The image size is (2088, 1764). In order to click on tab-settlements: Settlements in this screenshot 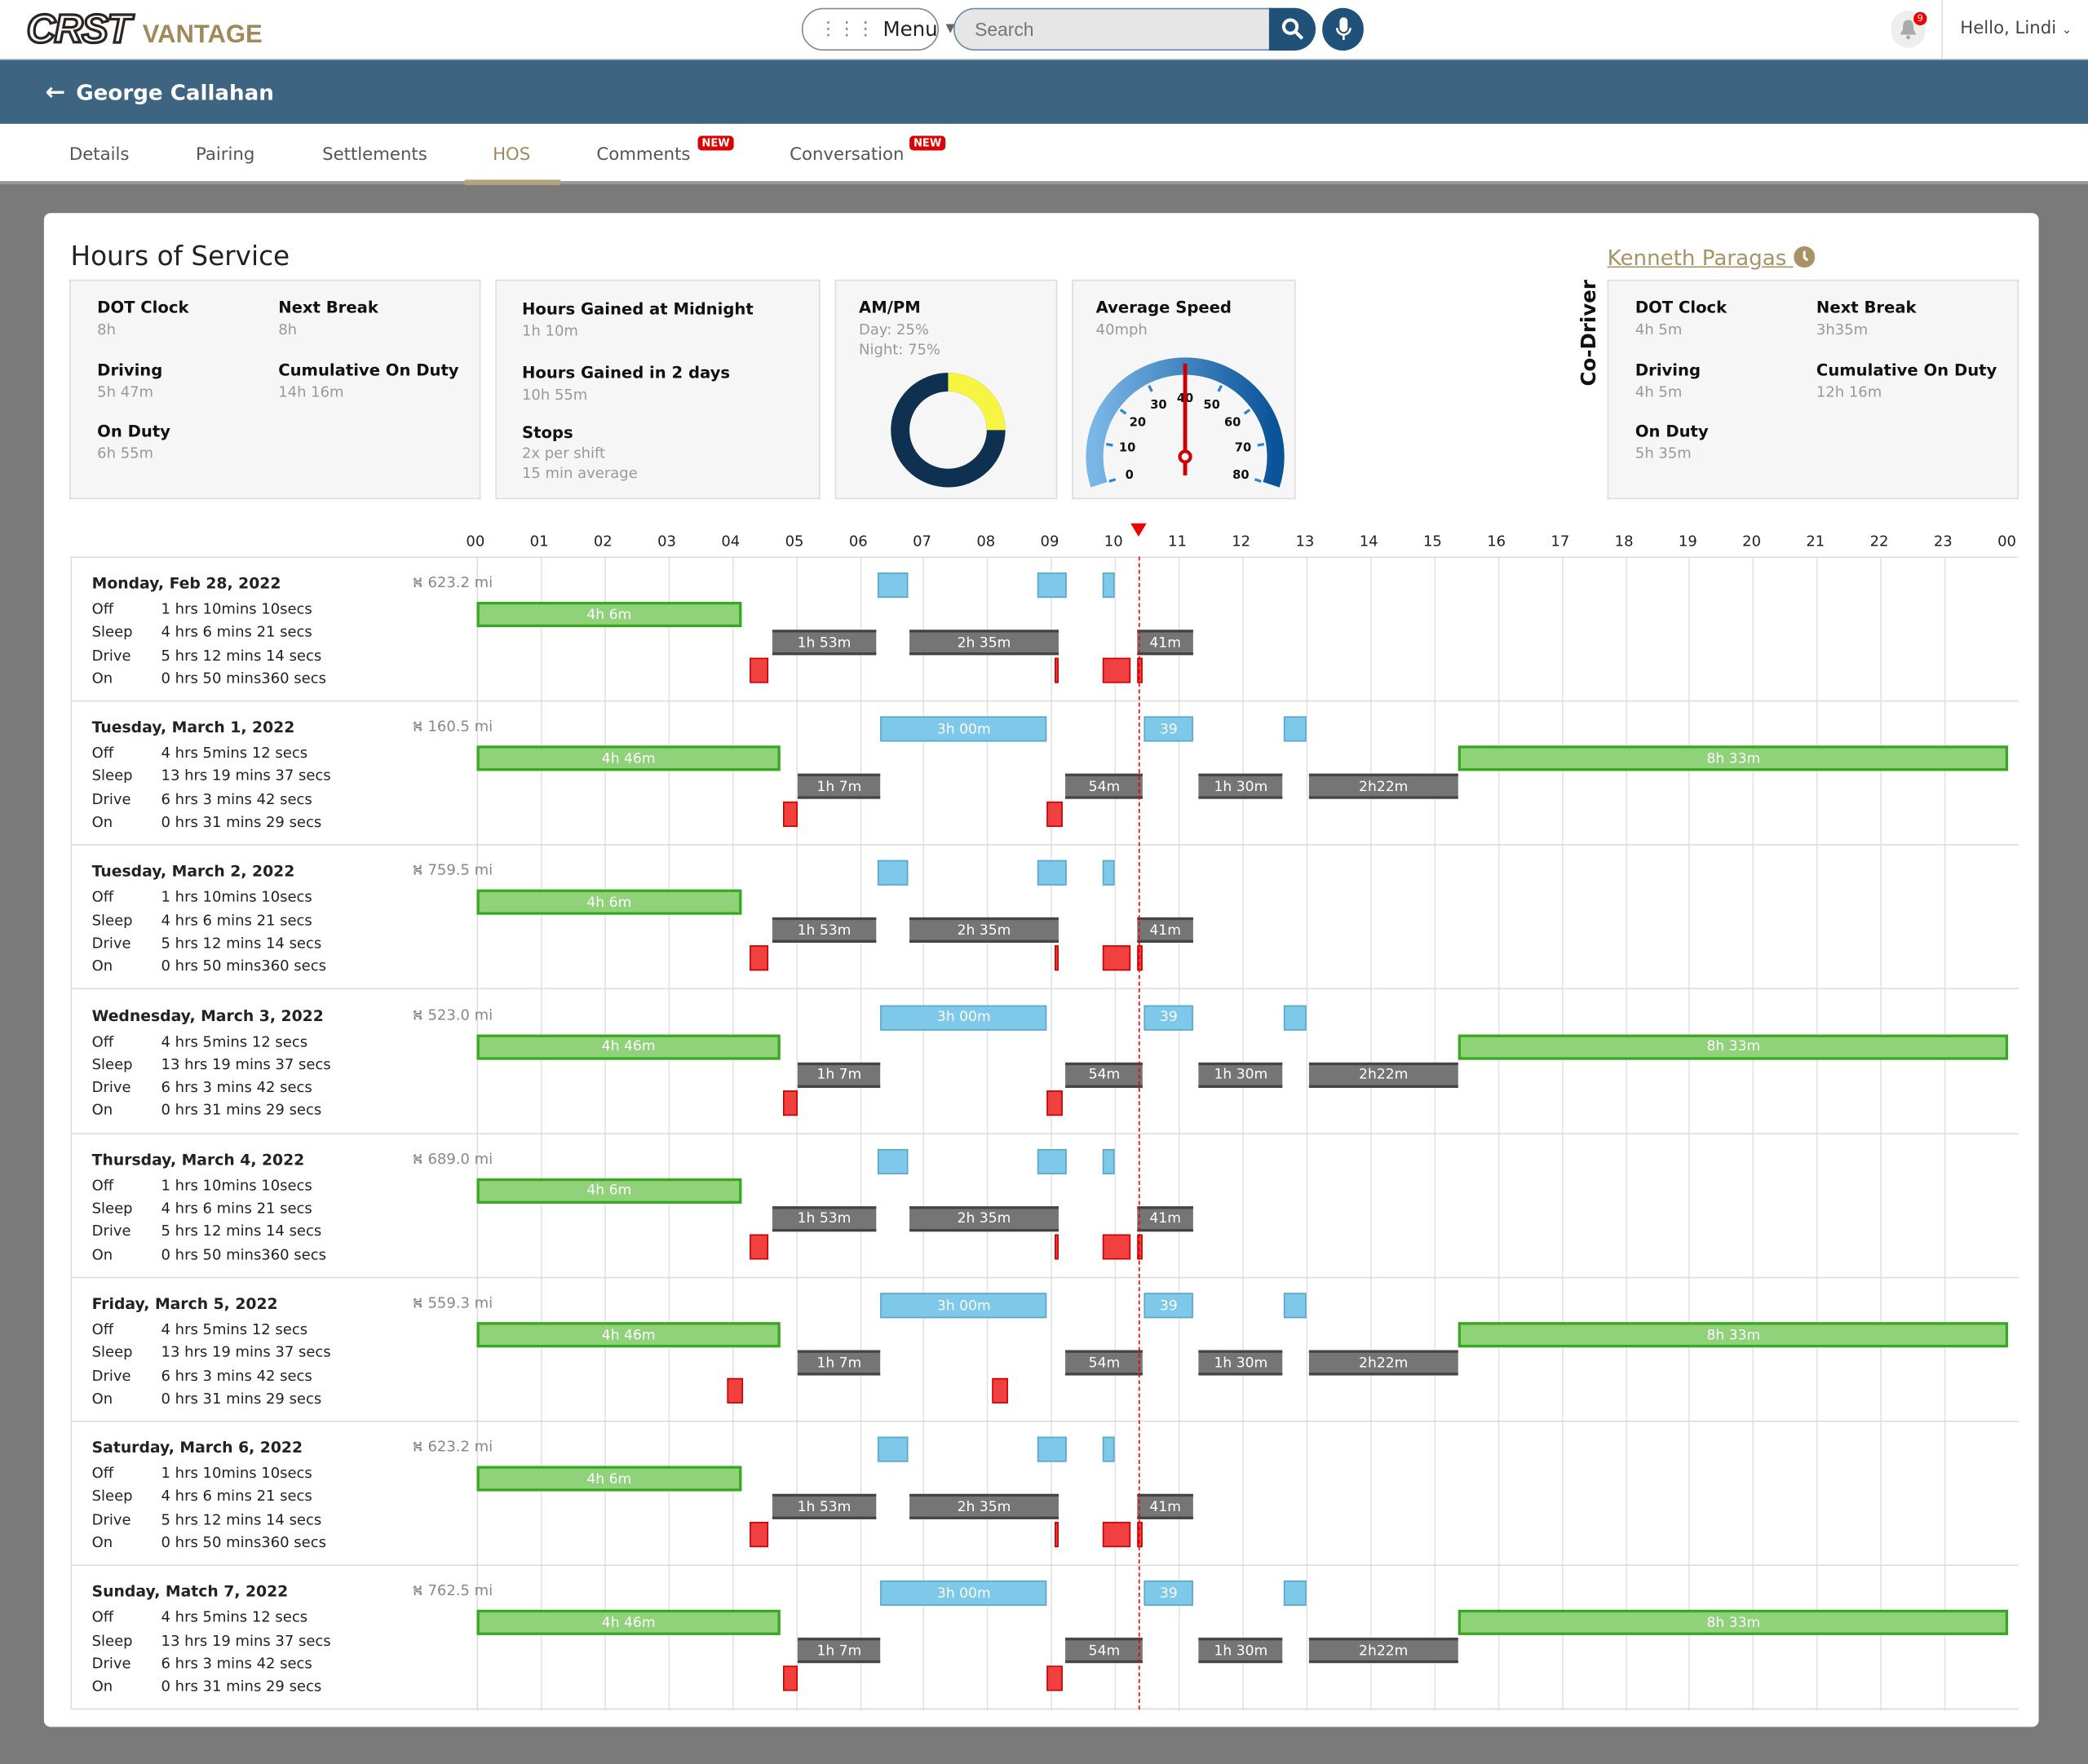, I will do `click(374, 155)`.